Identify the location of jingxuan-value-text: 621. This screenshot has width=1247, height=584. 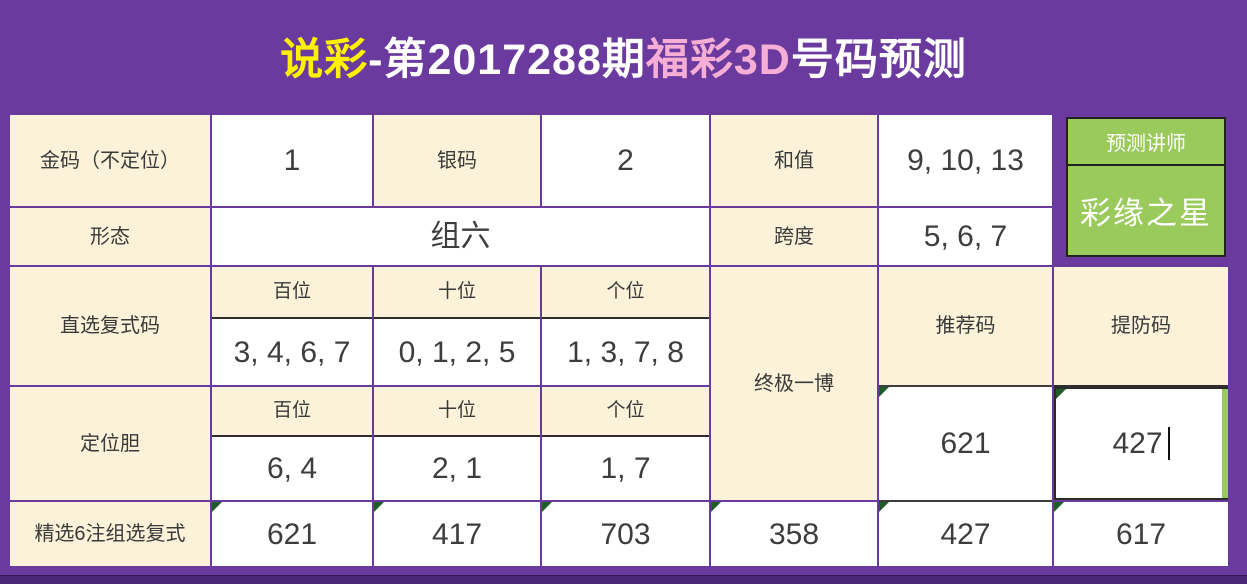
(292, 534).